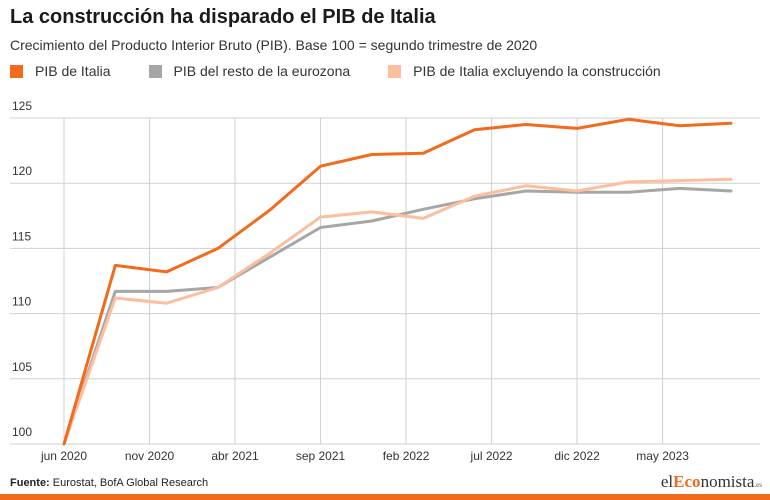 The image size is (770, 500). What do you see at coordinates (406, 456) in the screenshot?
I see `x-tick-label-4: feb 2022` at bounding box center [406, 456].